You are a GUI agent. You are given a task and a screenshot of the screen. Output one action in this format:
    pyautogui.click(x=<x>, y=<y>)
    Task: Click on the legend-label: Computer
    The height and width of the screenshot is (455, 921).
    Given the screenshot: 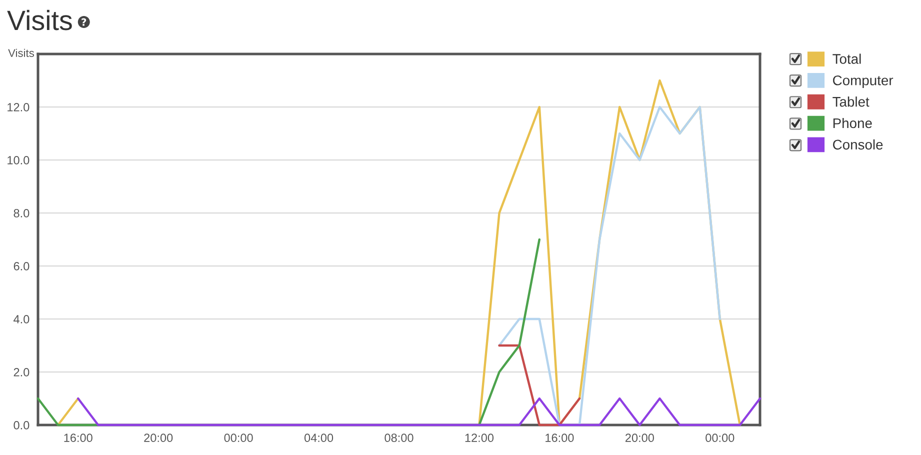 What is the action you would take?
    pyautogui.click(x=863, y=81)
    